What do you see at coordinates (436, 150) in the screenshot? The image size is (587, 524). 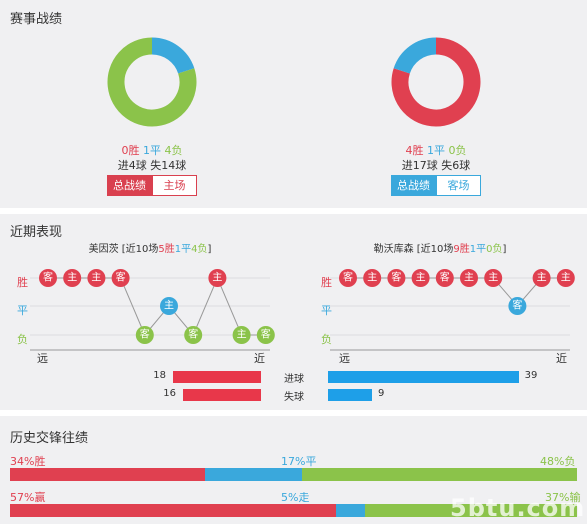 I see `away-draw-count: 1平` at bounding box center [436, 150].